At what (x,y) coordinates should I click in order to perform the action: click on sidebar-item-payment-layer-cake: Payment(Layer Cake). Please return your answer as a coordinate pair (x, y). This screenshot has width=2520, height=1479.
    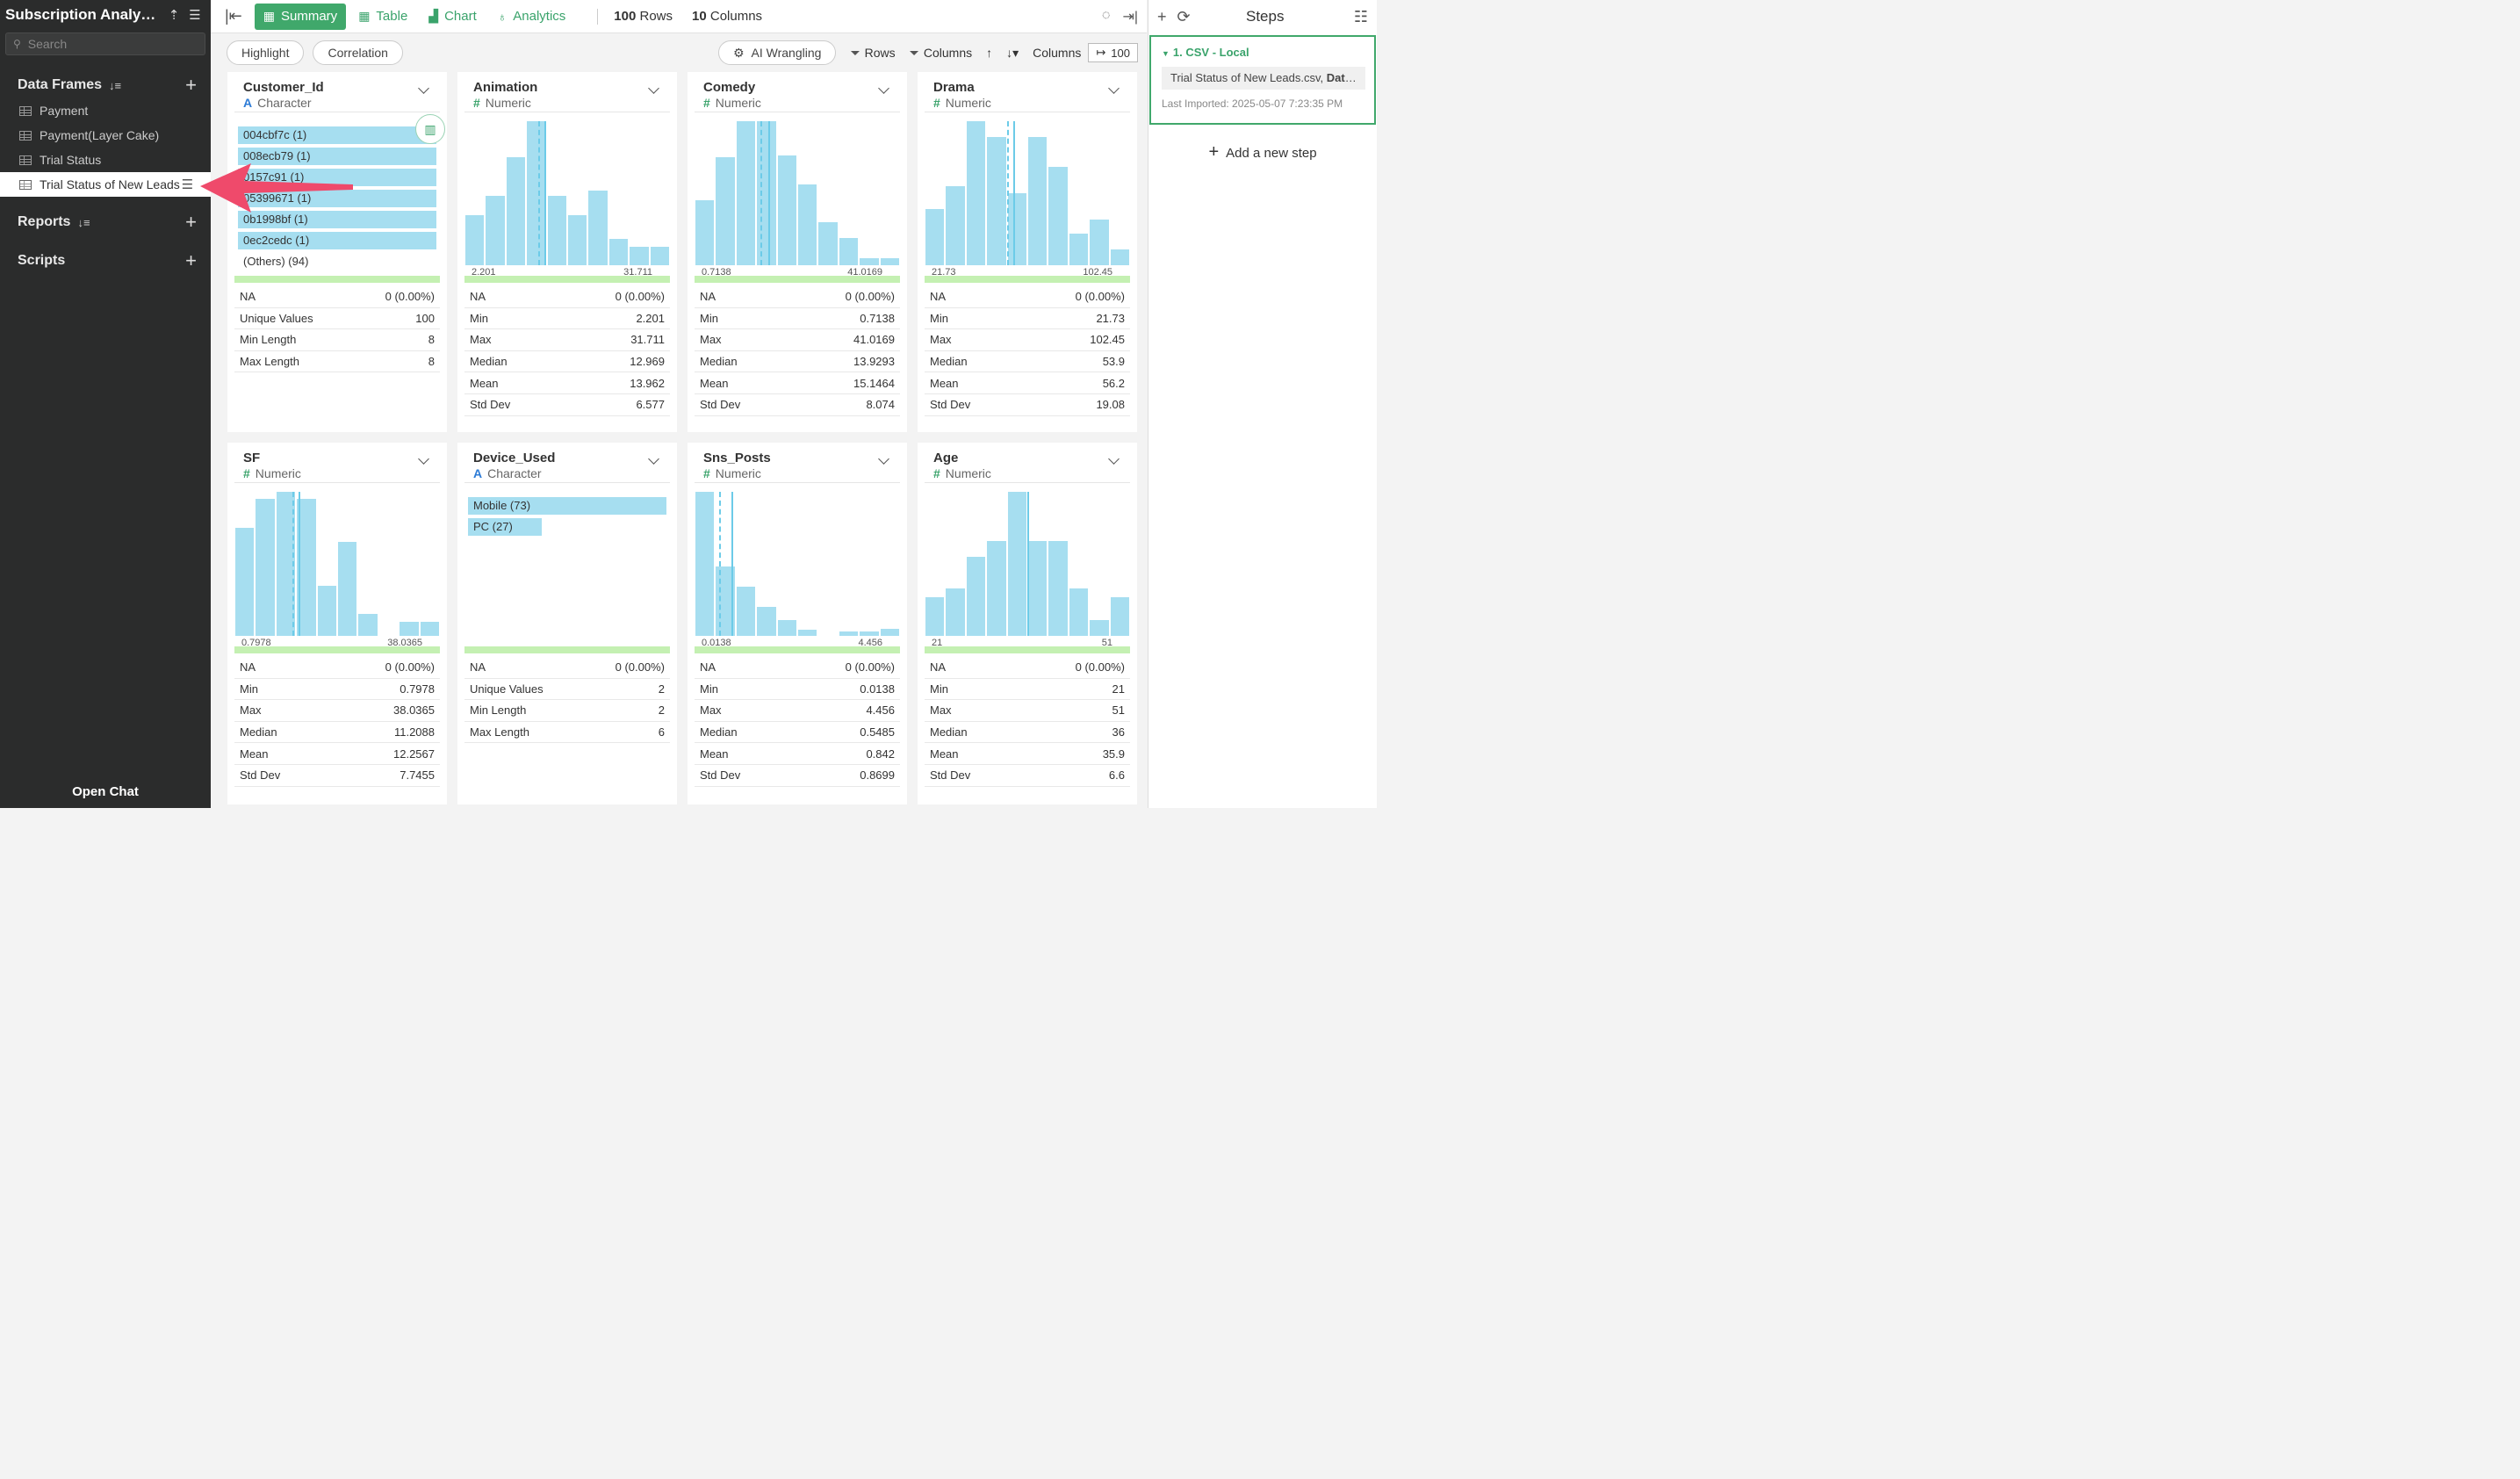
    Looking at the image, I should click on (105, 135).